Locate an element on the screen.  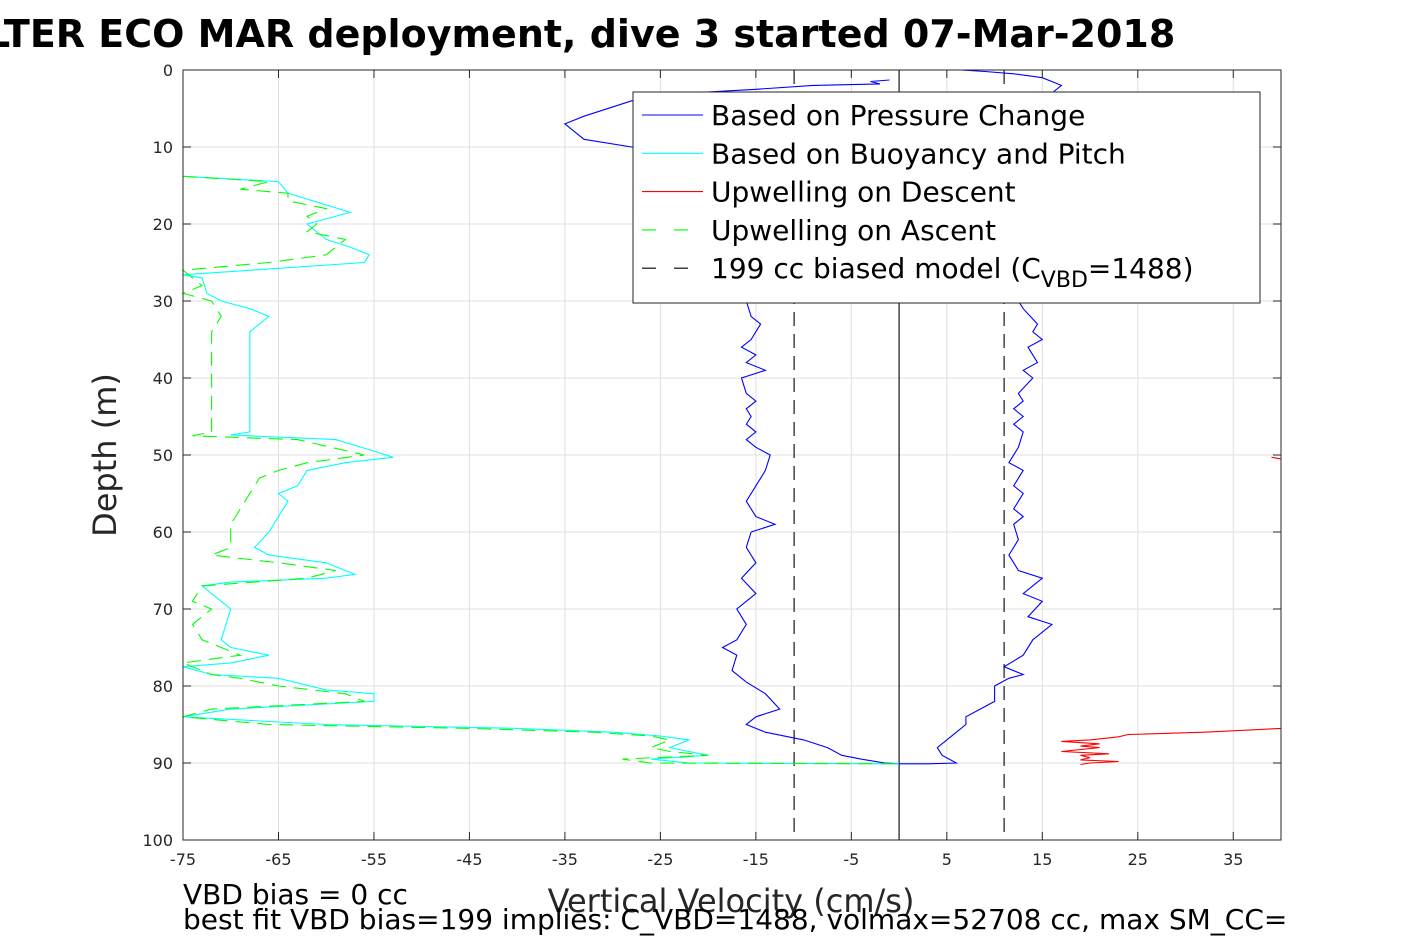
y-tick-label: 80 is located at coordinates (163, 686).